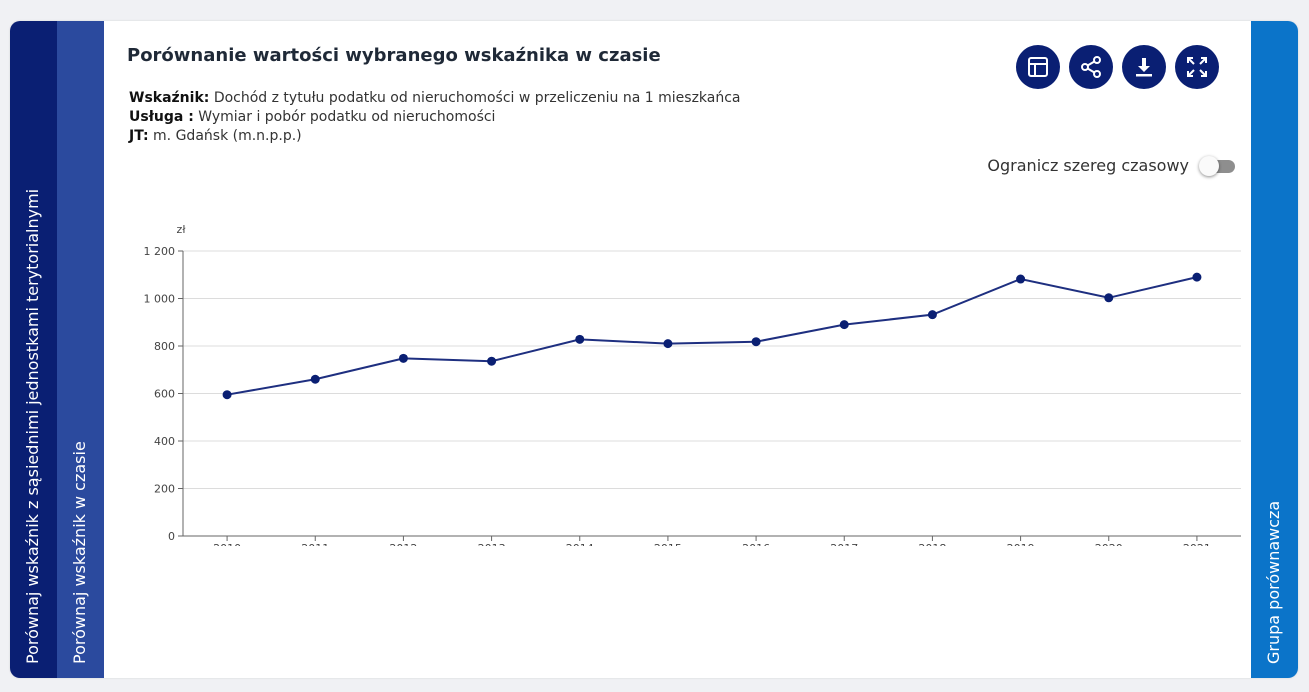 This screenshot has height=692, width=1309. What do you see at coordinates (182, 229) in the screenshot?
I see `y-axis-unit: zł` at bounding box center [182, 229].